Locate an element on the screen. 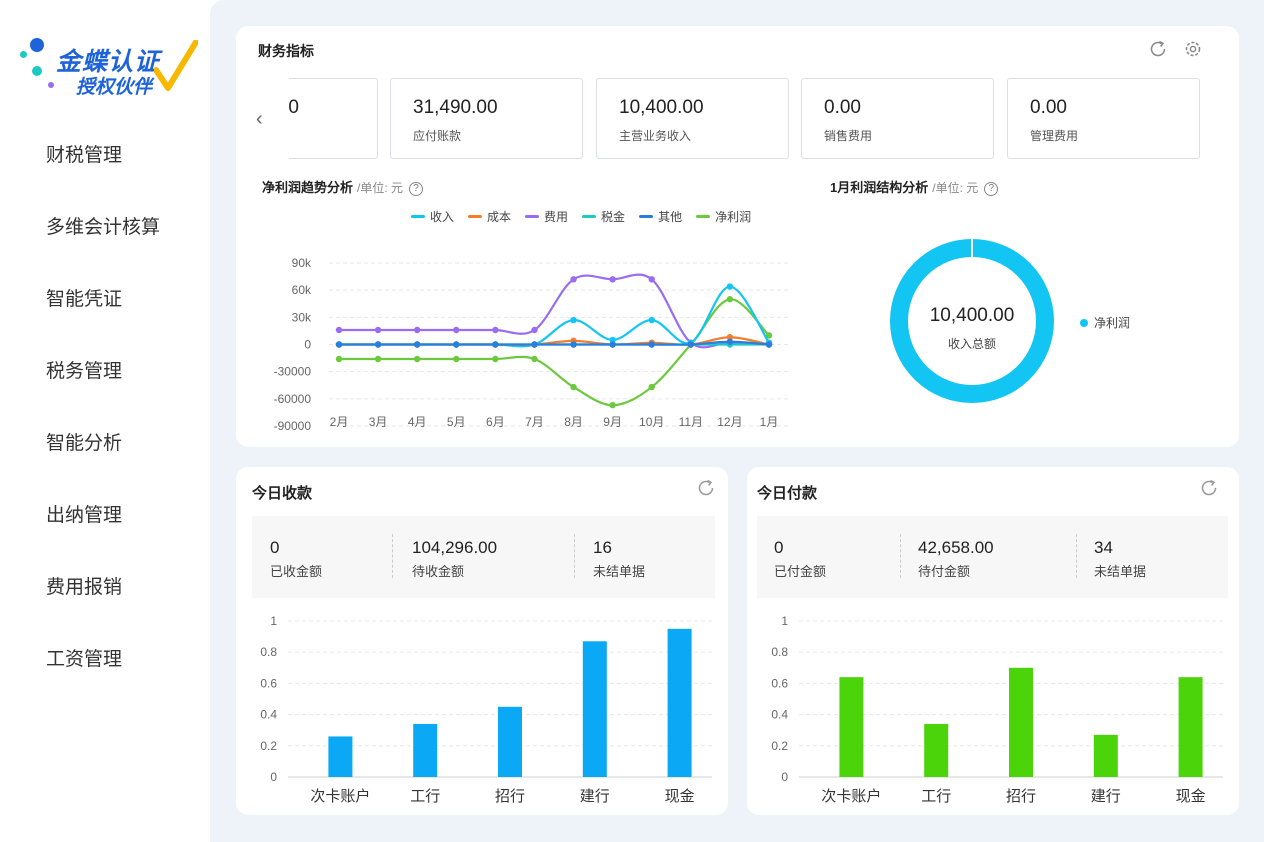 This screenshot has height=842, width=1264. donut-legend: 净利润 is located at coordinates (1105, 322).